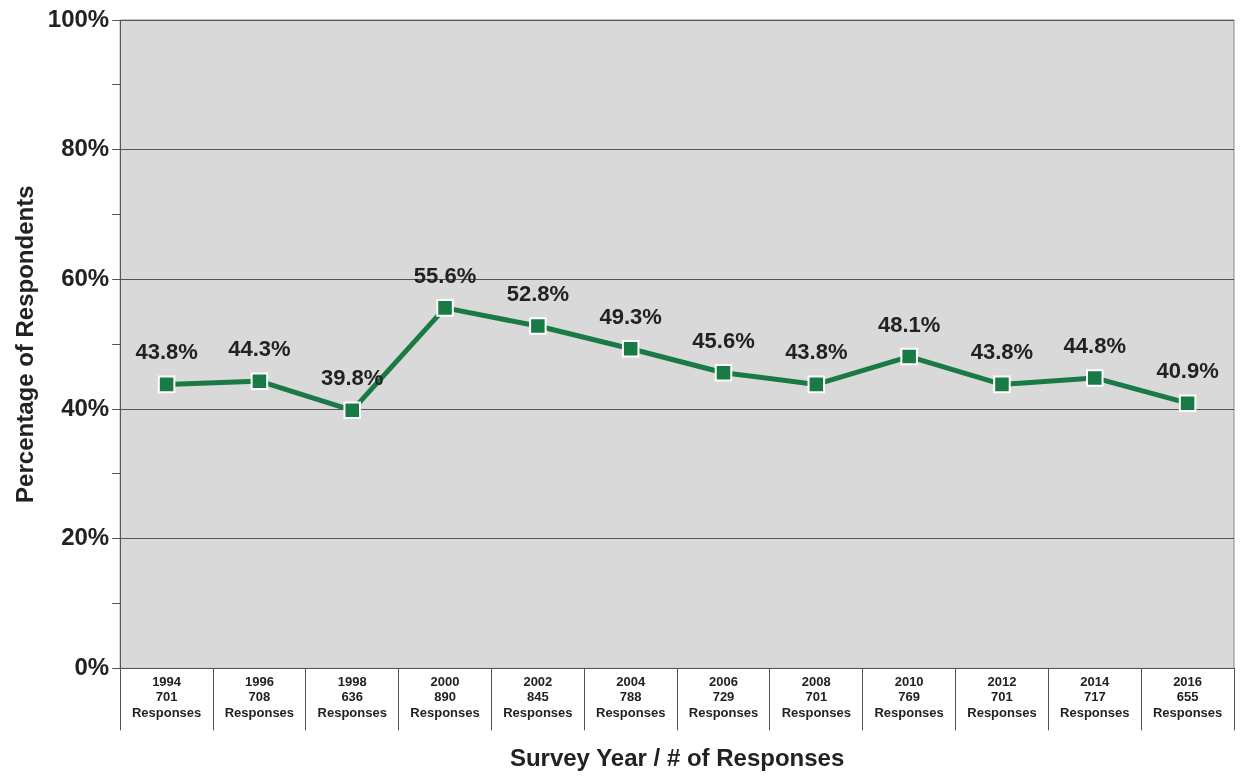 The height and width of the screenshot is (780, 1247). Describe the element at coordinates (85, 277) in the screenshot. I see `y-tick-label: 60%` at that location.